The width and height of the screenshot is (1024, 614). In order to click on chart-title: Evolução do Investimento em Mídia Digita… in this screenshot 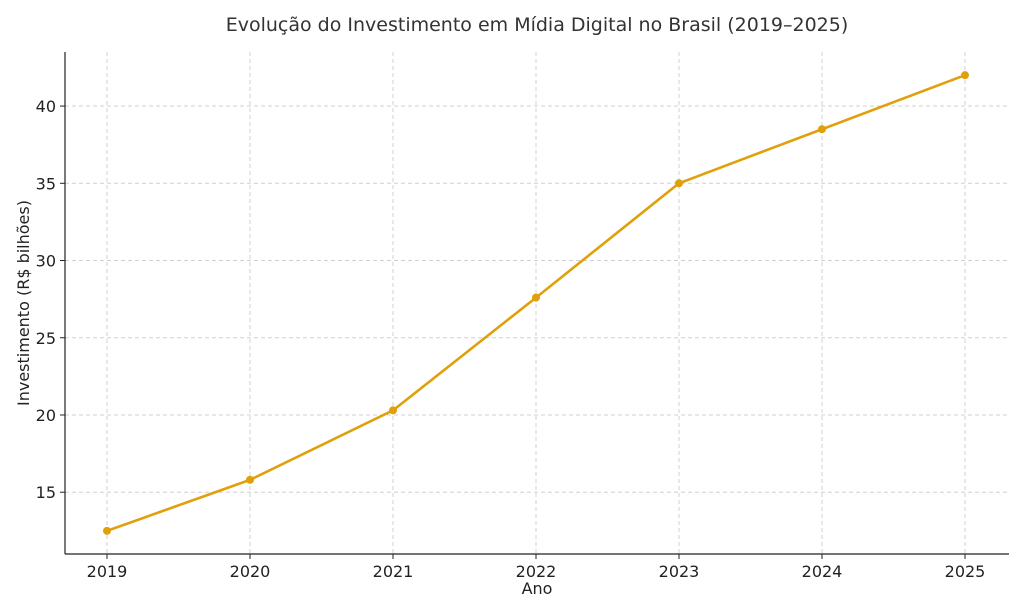, I will do `click(537, 25)`.